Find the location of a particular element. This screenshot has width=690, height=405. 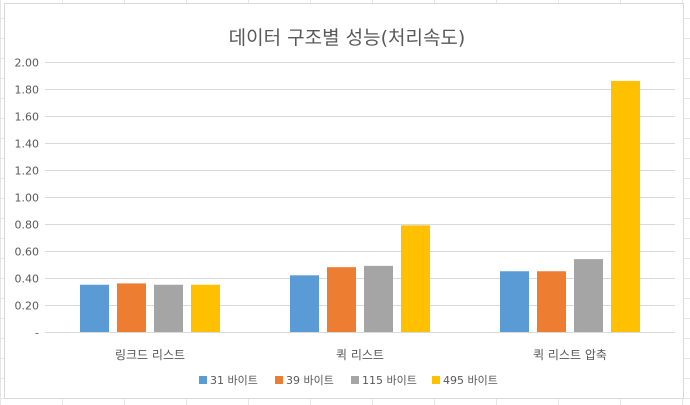

y-tick-label: 0.40 is located at coordinates (27, 279).